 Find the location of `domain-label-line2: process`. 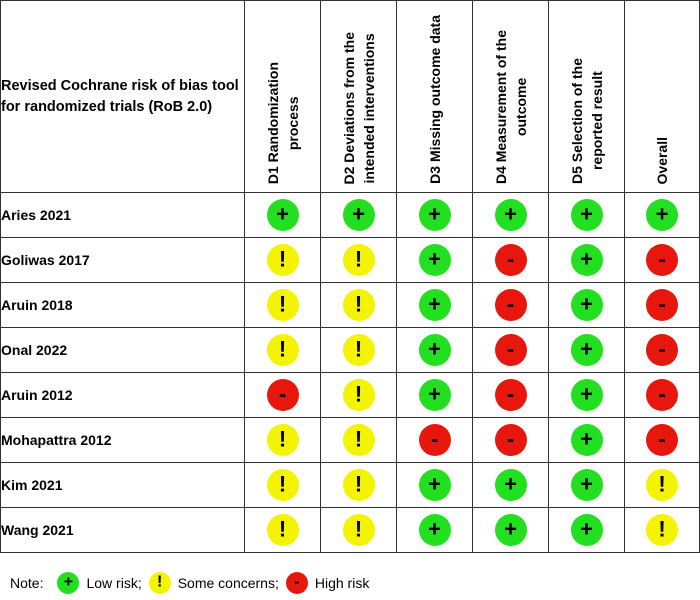

domain-label-line2: process is located at coordinates (292, 123).